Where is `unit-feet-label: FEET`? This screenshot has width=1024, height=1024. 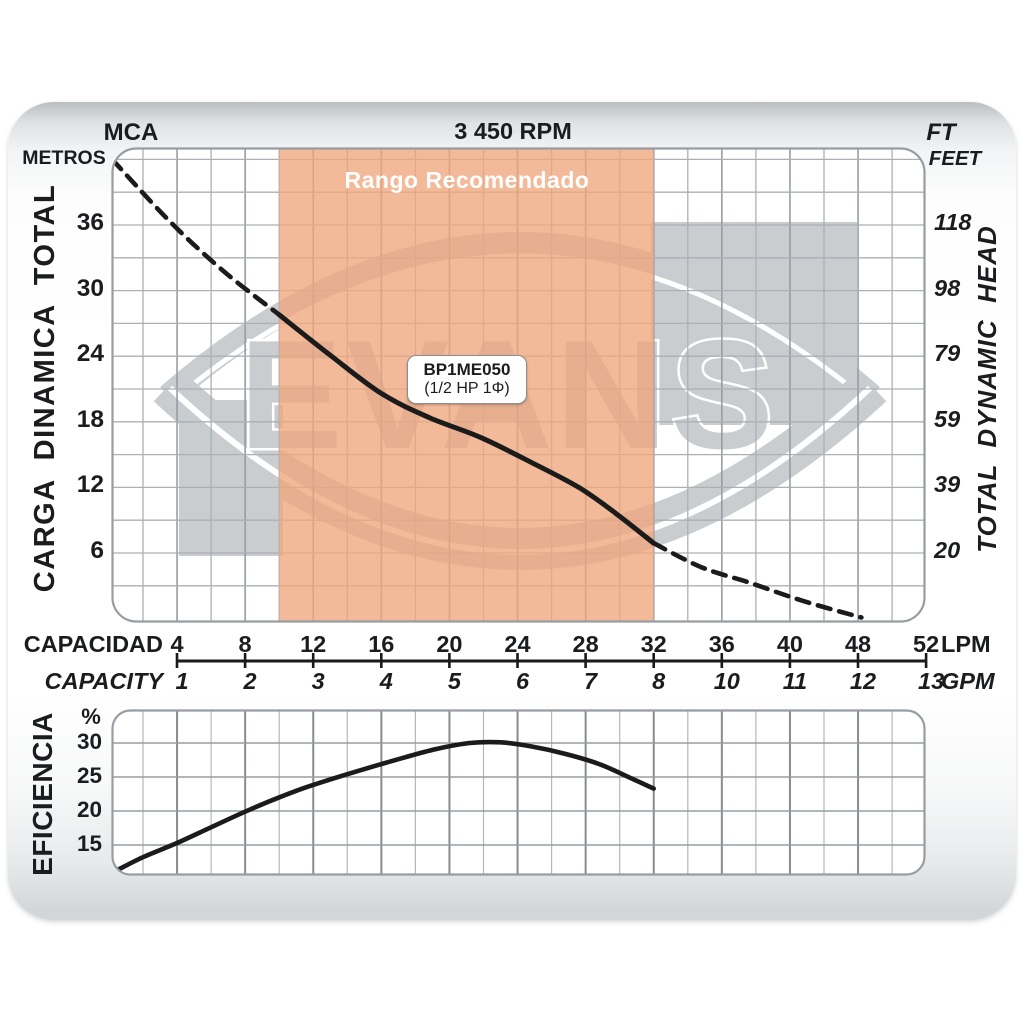 unit-feet-label: FEET is located at coordinates (955, 158).